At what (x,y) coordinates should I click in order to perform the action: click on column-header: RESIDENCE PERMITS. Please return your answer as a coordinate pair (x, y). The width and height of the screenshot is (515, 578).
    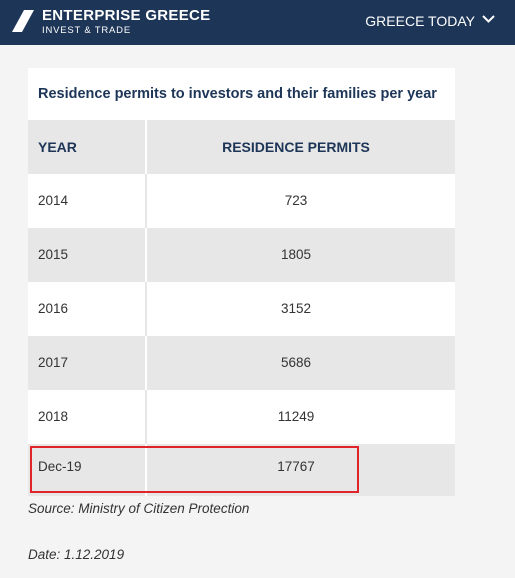
    Looking at the image, I should click on (296, 147).